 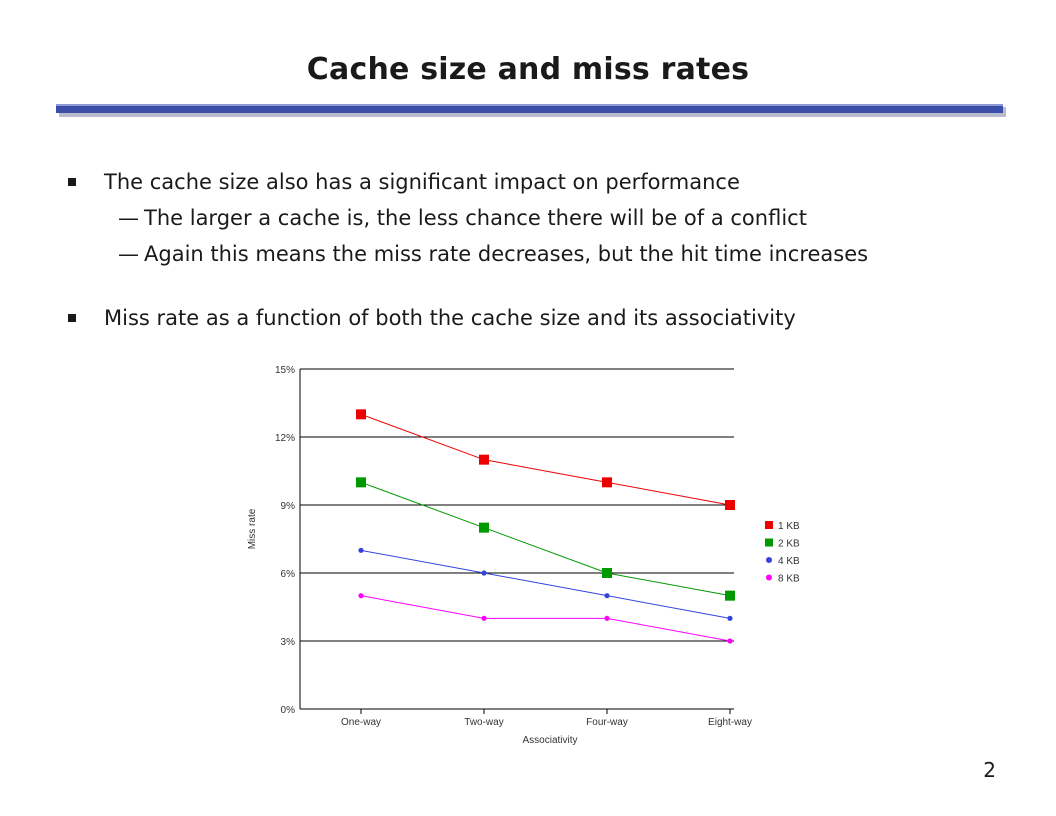 I want to click on x-axis-label: Associativity, so click(x=549, y=740).